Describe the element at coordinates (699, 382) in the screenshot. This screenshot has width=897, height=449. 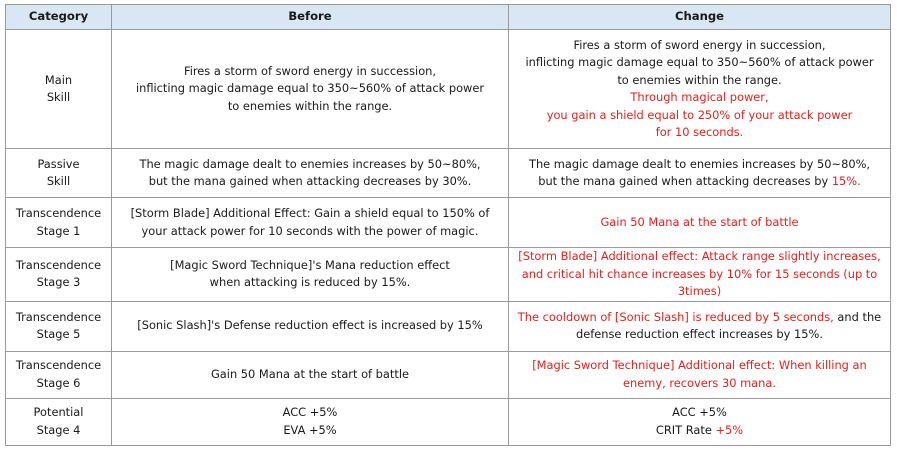
I see `change-line-highlight: enemy, recovers 30 mana.` at that location.